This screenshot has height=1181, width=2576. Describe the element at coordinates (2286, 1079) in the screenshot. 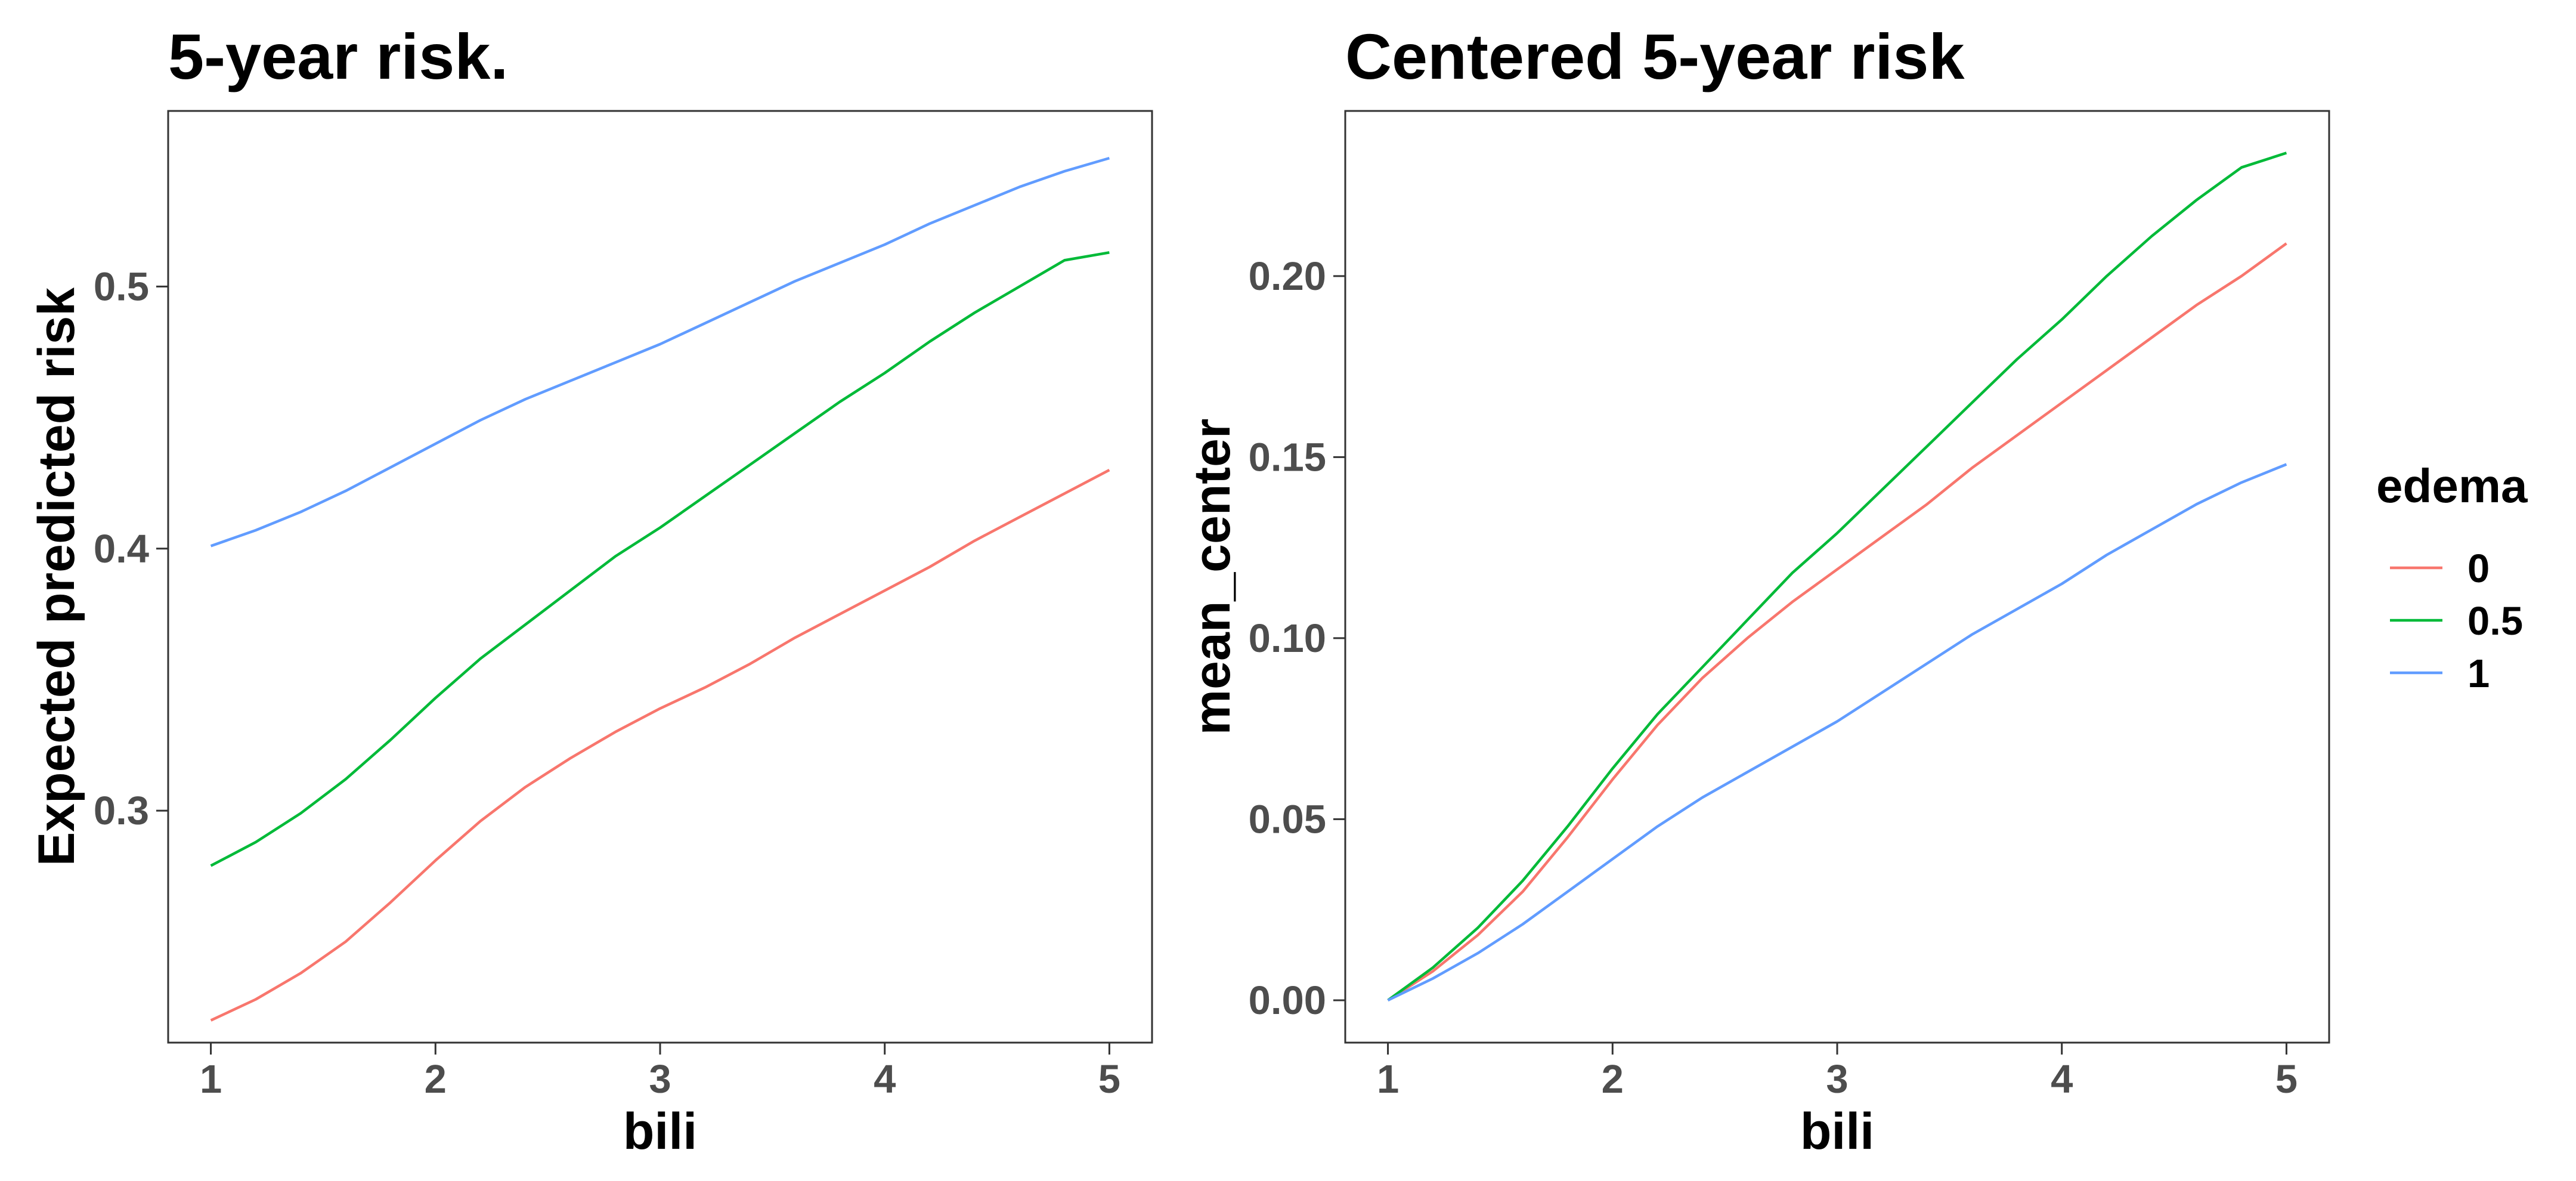

I see `right-x-tick-label: 5` at that location.